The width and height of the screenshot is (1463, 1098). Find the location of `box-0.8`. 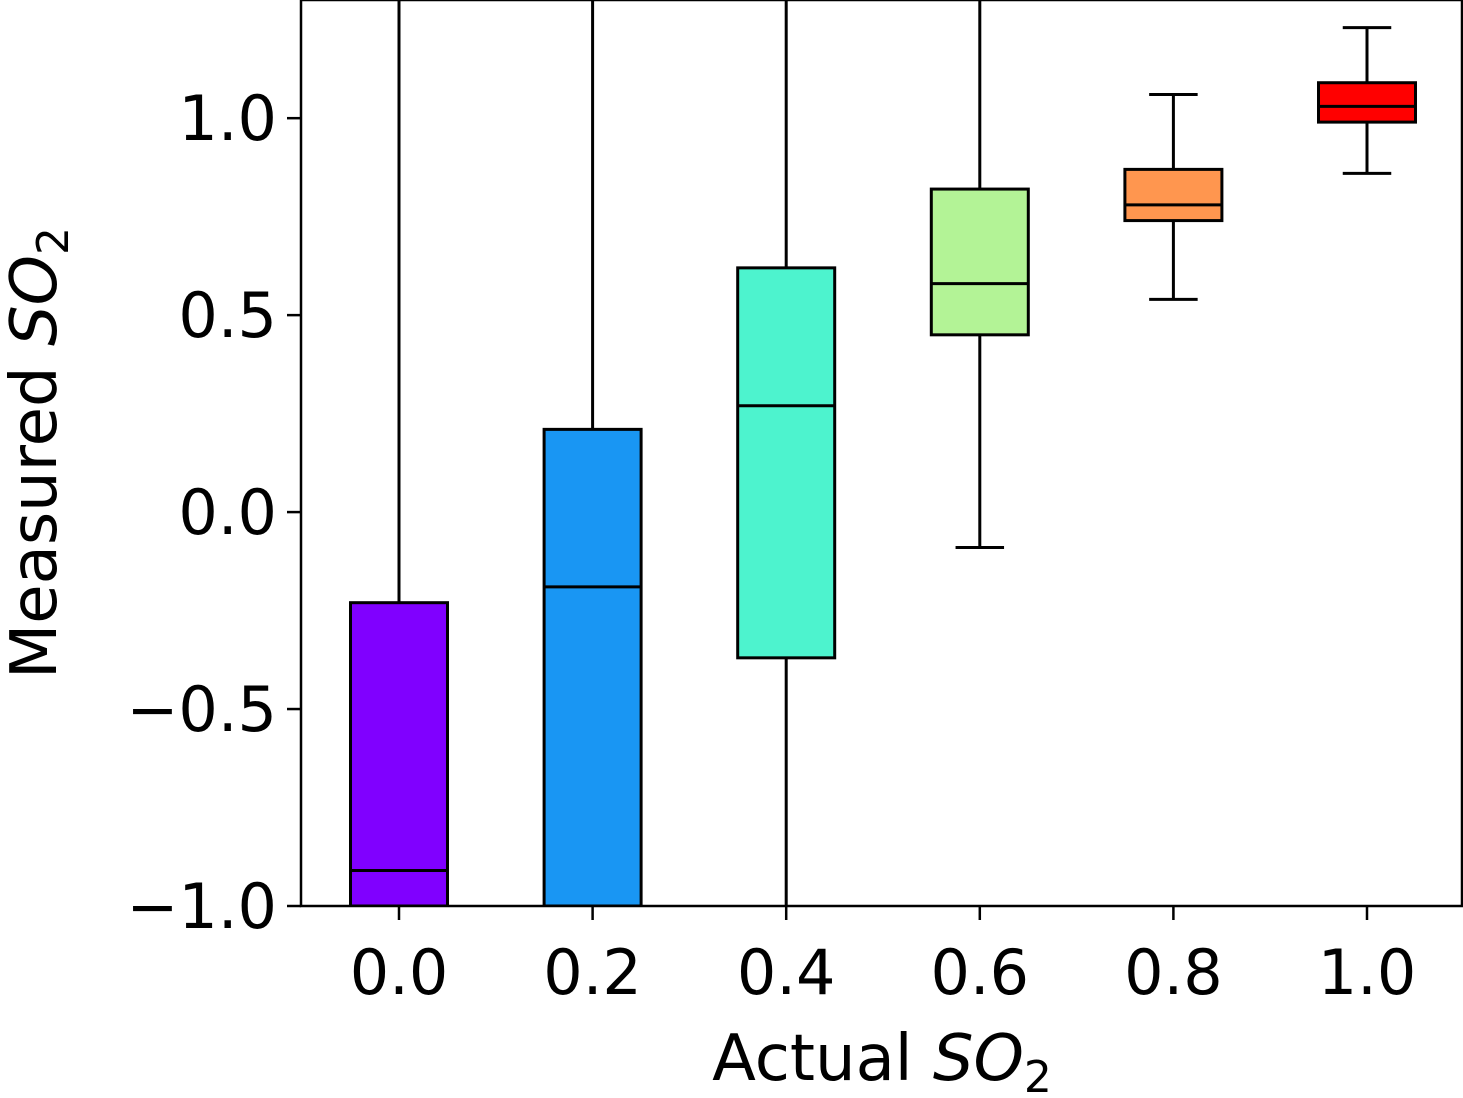

box-0.8 is located at coordinates (1173, 197).